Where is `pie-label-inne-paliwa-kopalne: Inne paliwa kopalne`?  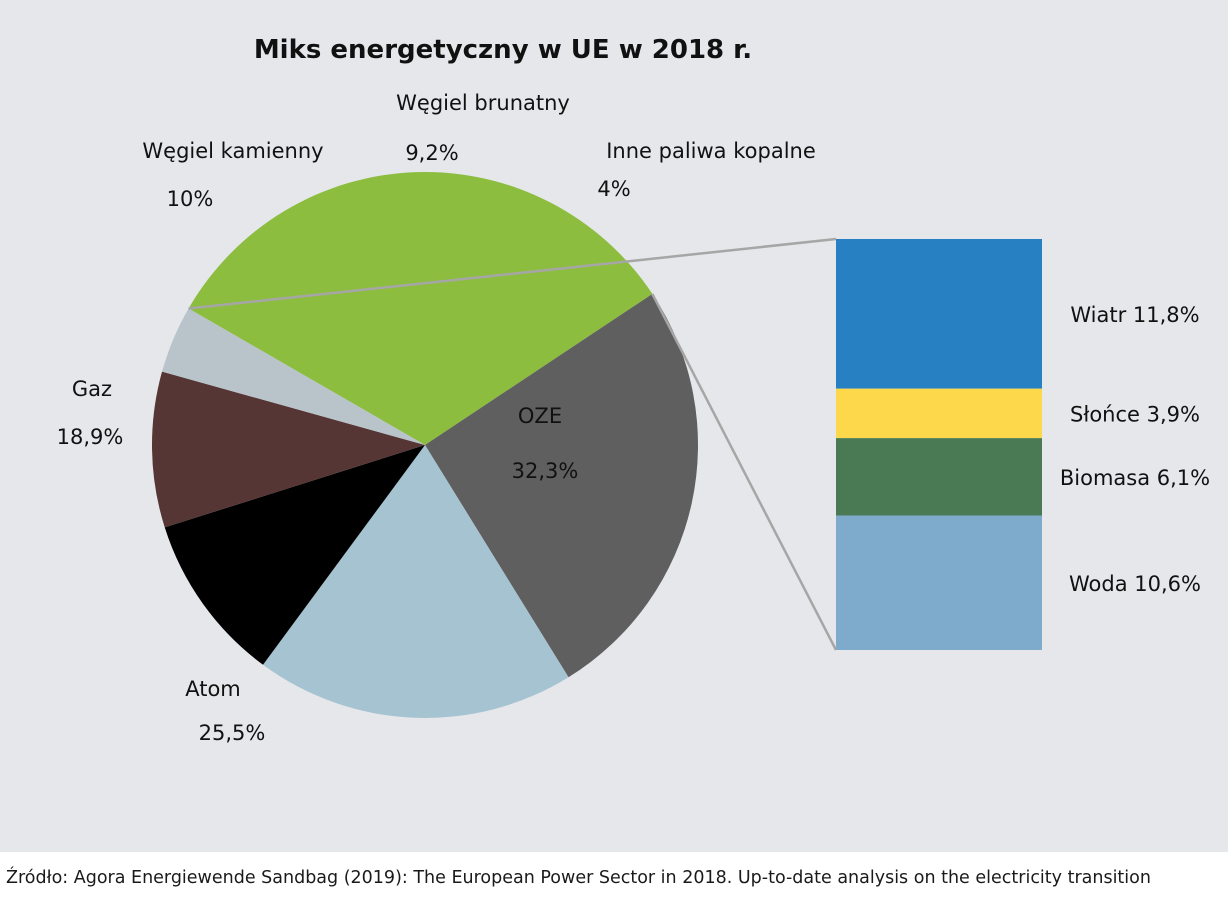 pie-label-inne-paliwa-kopalne: Inne paliwa kopalne is located at coordinates (711, 151).